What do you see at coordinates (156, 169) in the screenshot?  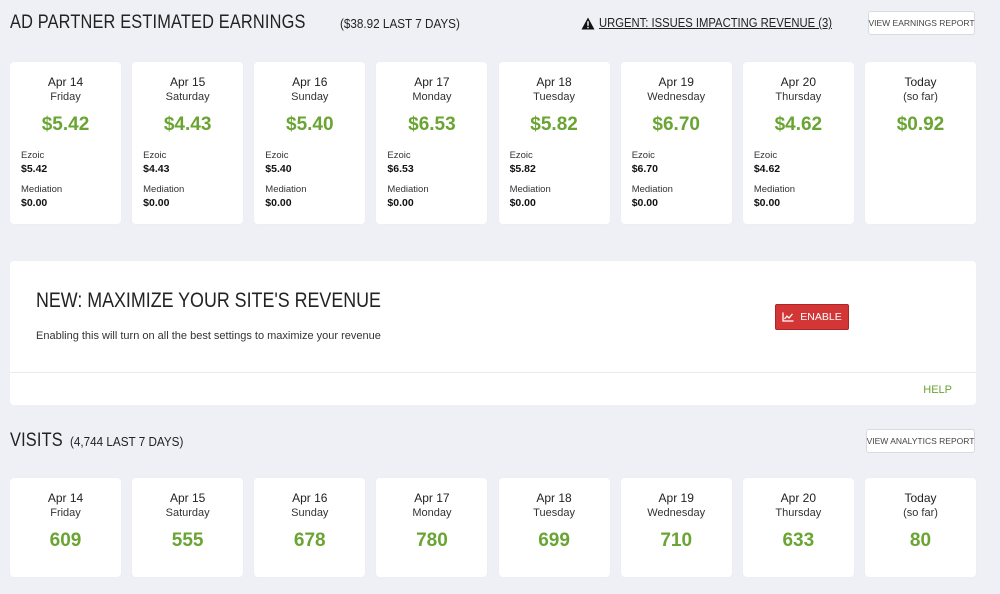 I see `ezoic-value: $4.43` at bounding box center [156, 169].